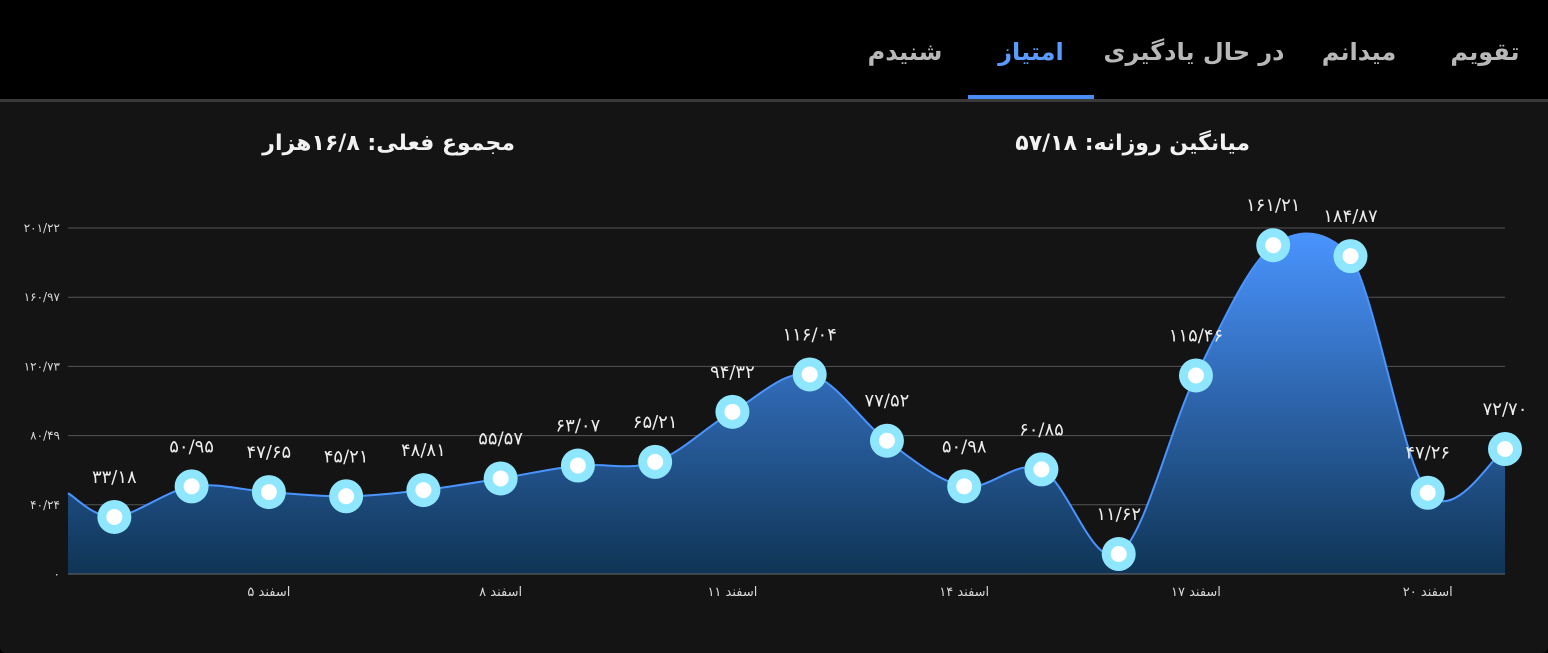  I want to click on y-tick-label: ۲۰۱/۲۲, so click(42, 228).